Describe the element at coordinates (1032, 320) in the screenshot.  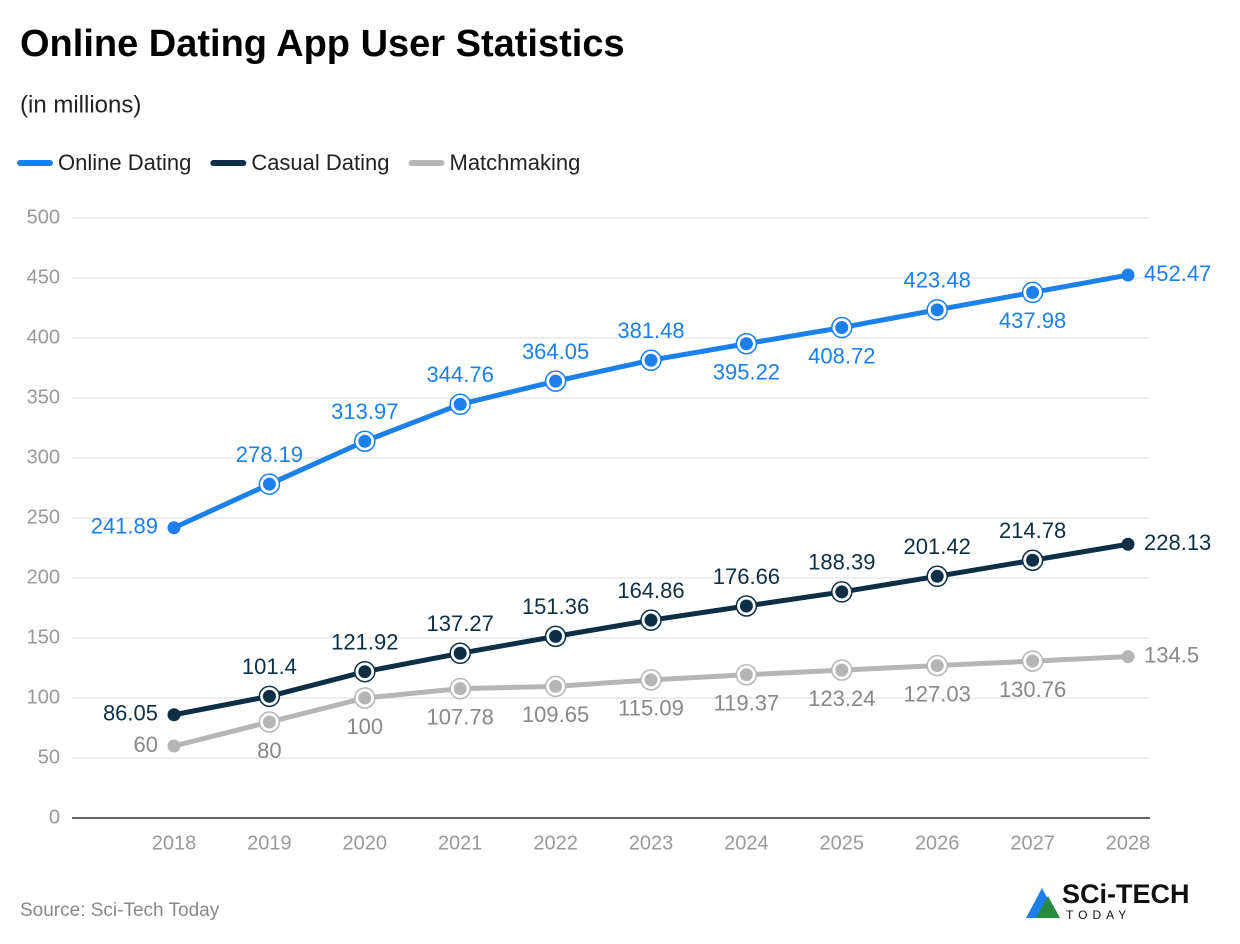
I see `data-label: 437.98` at that location.